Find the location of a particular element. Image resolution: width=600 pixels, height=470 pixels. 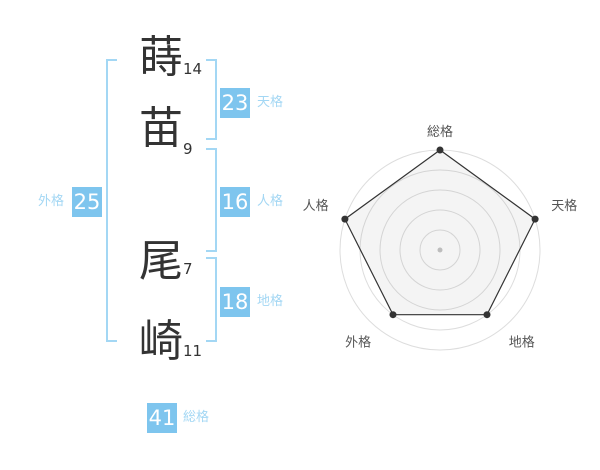

stroke-count-3: 7 is located at coordinates (188, 269).